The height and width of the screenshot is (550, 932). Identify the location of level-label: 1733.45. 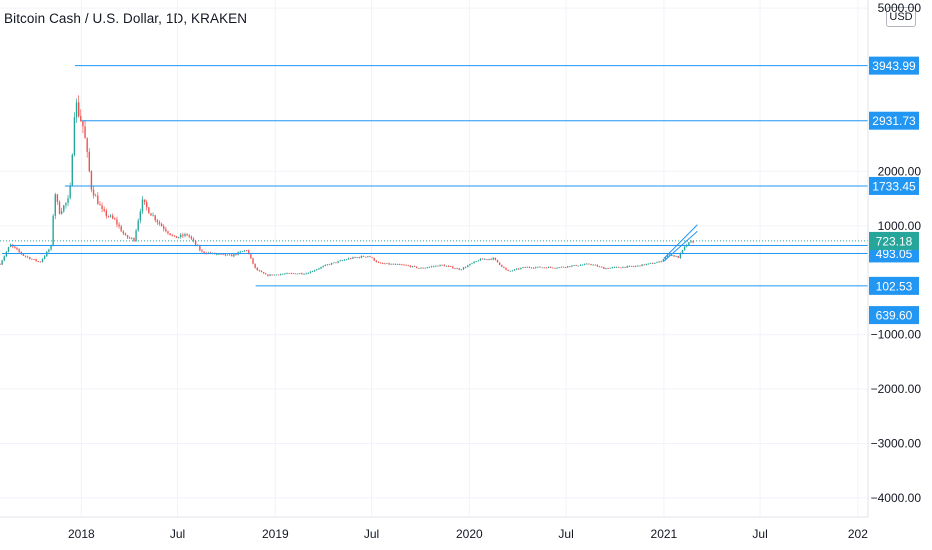
(894, 186).